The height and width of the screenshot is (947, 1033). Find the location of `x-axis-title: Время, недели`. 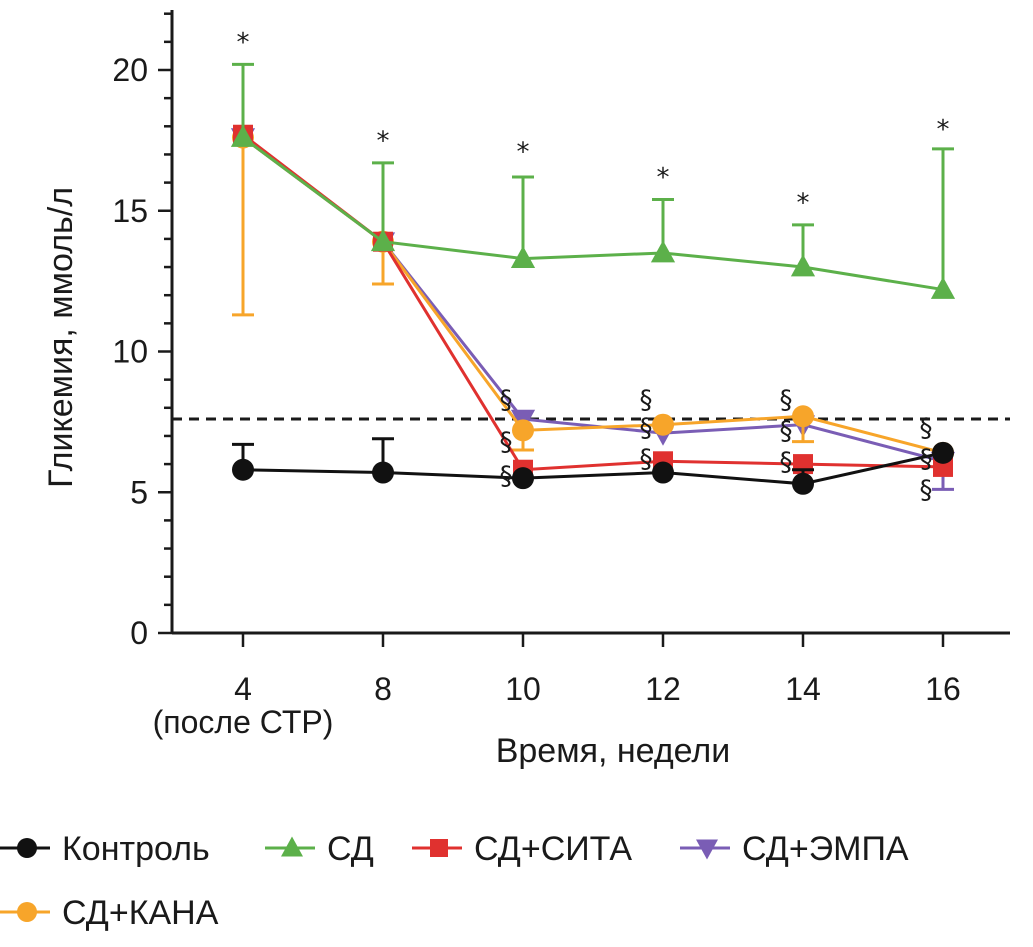

x-axis-title: Время, недели is located at coordinates (613, 751).